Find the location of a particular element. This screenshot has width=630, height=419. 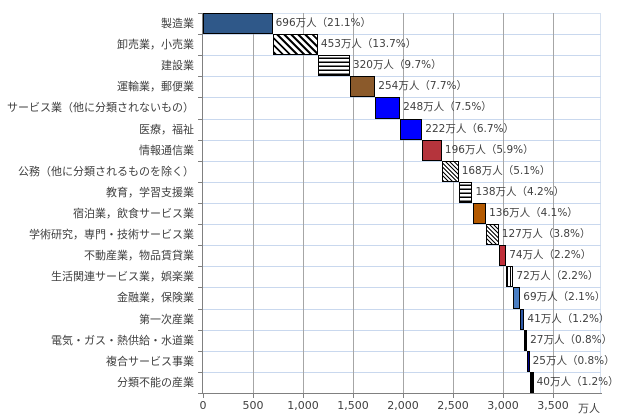

data-label: 69万人（2.1%） is located at coordinates (564, 297).